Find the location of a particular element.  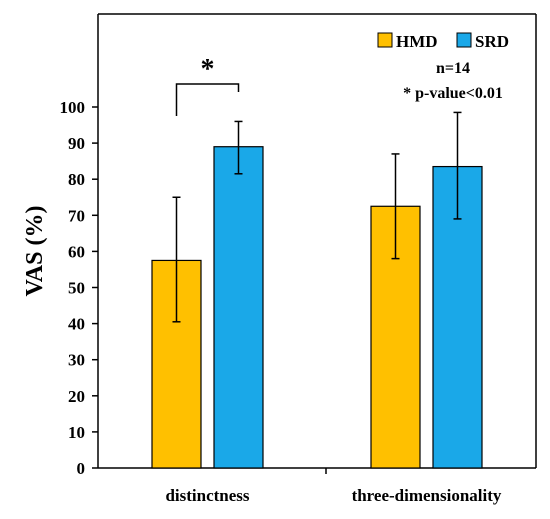

y-tick-label: 0 is located at coordinates (81, 468).